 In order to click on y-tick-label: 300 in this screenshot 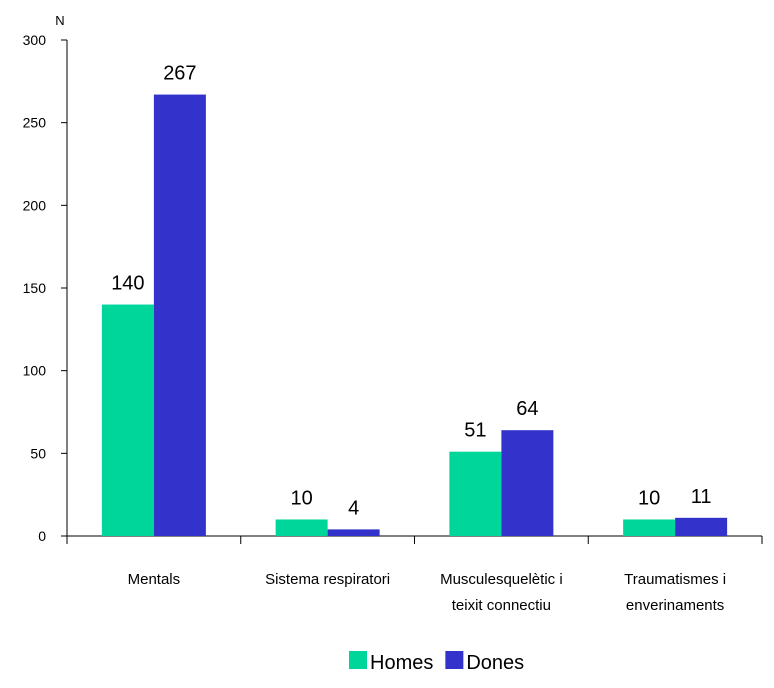, I will do `click(35, 40)`.